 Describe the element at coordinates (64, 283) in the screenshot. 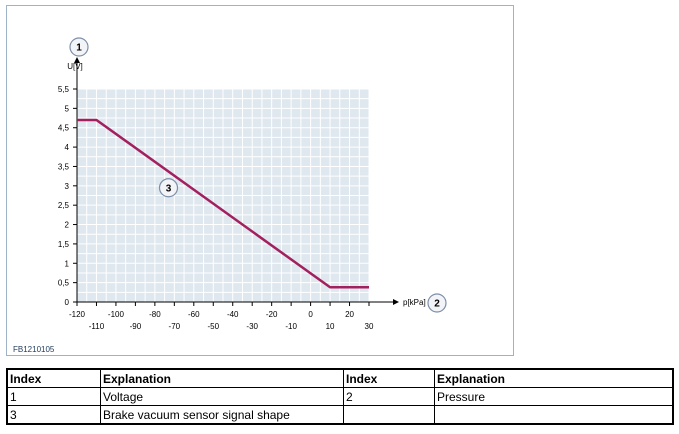

I see `y-tick-label: 0,5` at that location.